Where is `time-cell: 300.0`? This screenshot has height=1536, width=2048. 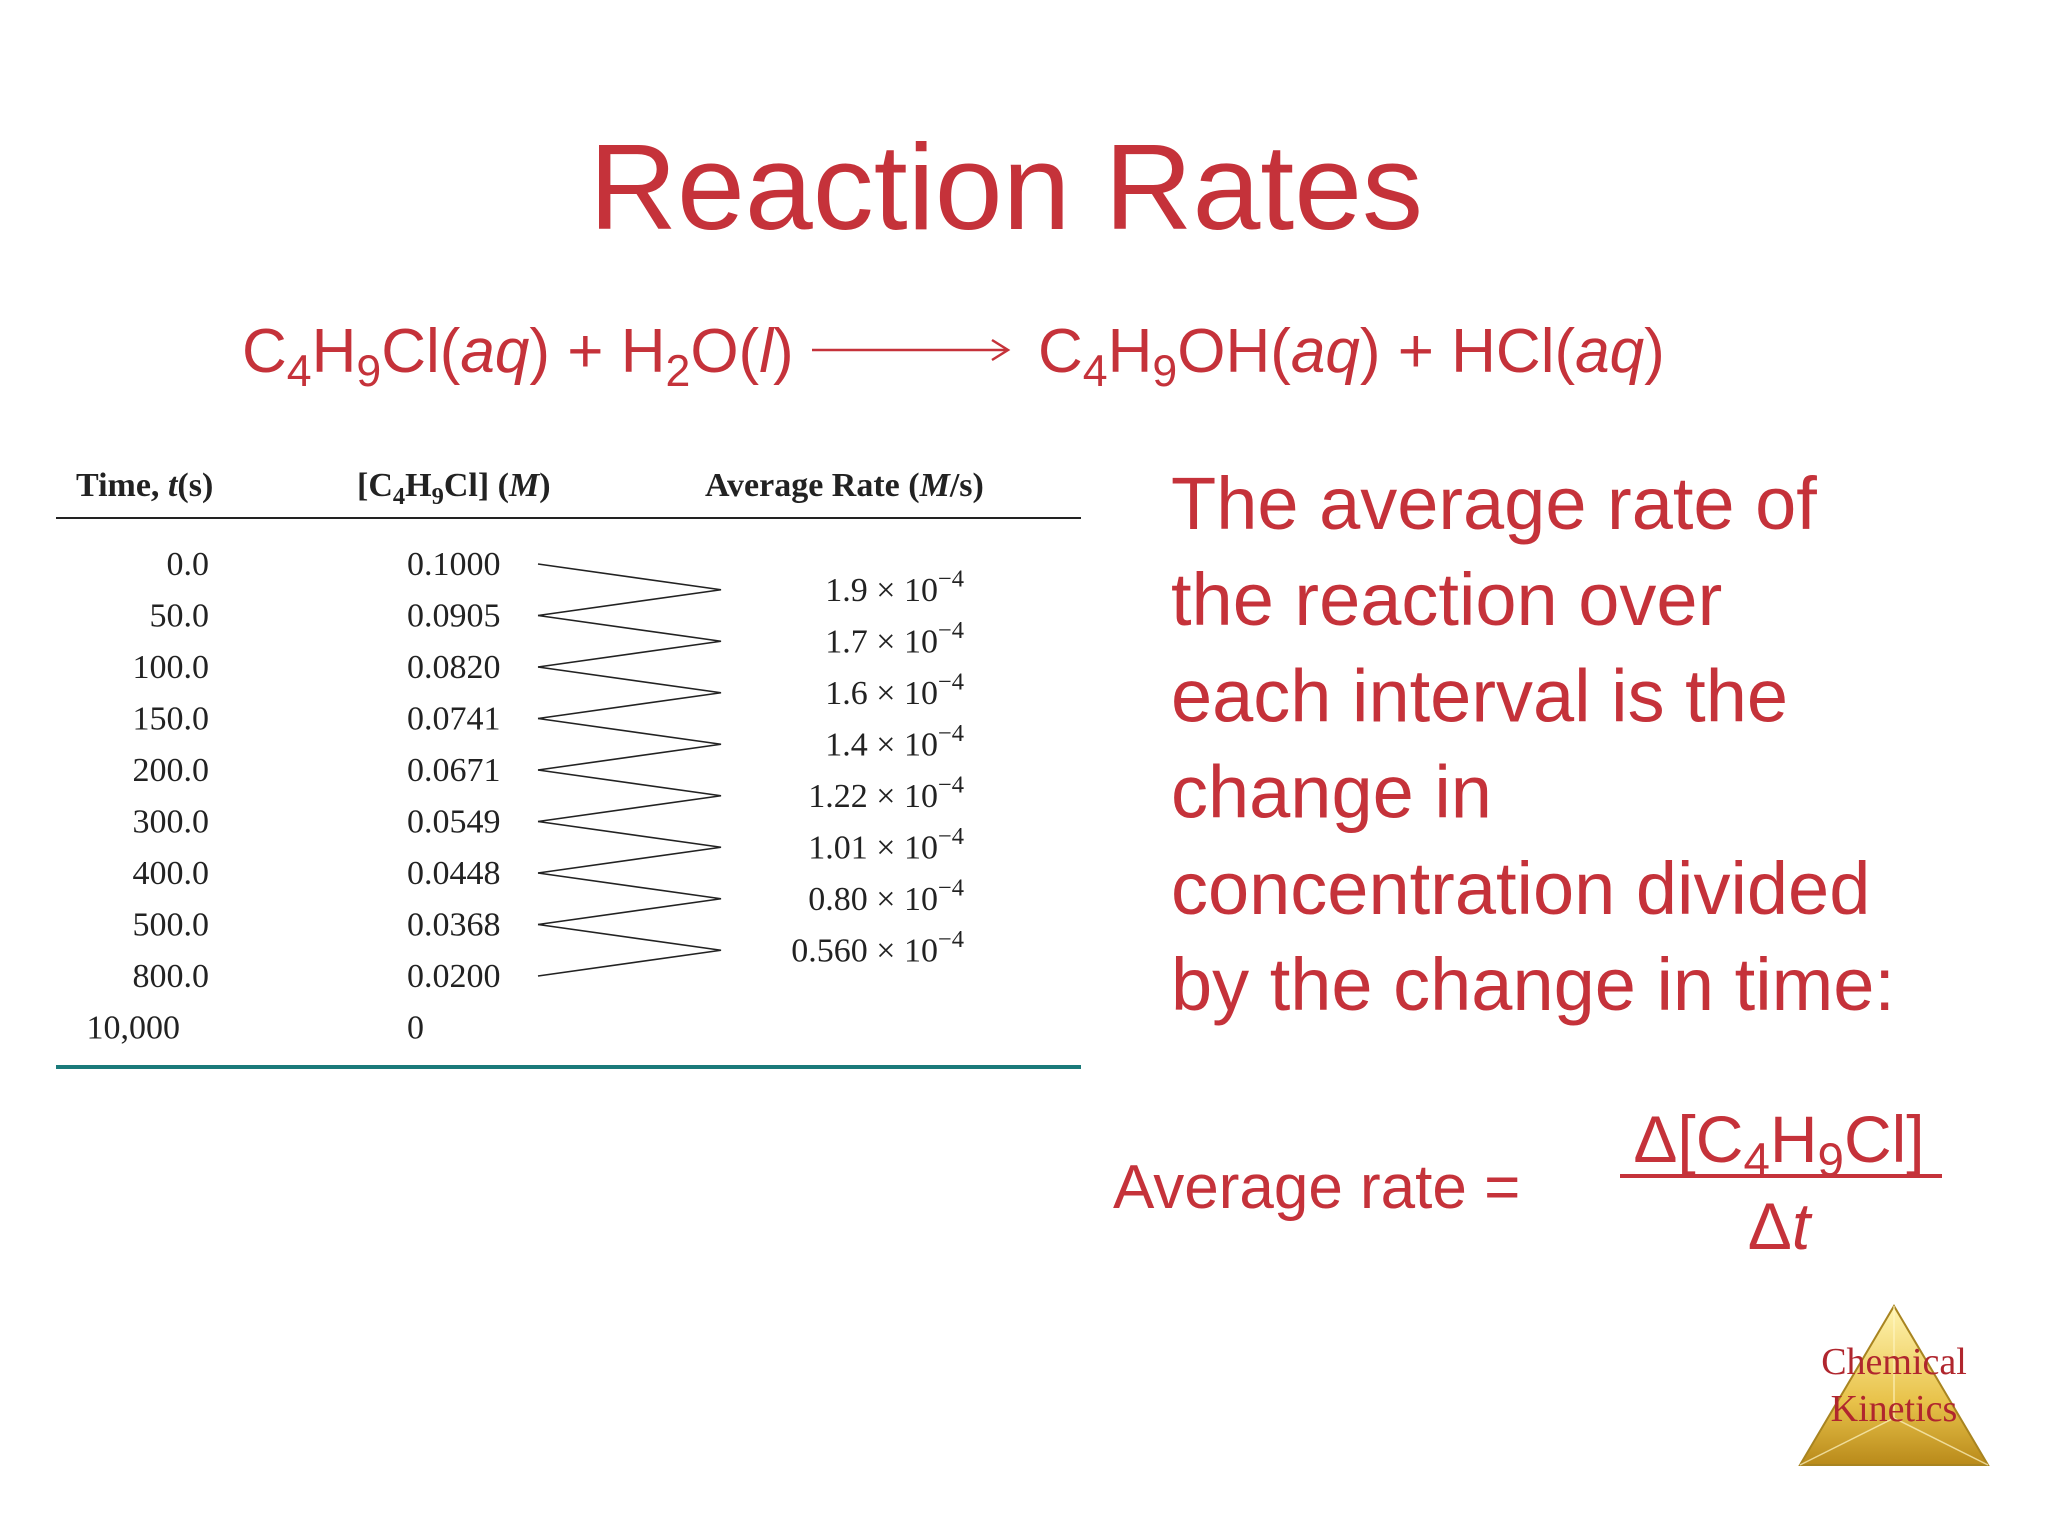
time-cell: 300.0 is located at coordinates (171, 822).